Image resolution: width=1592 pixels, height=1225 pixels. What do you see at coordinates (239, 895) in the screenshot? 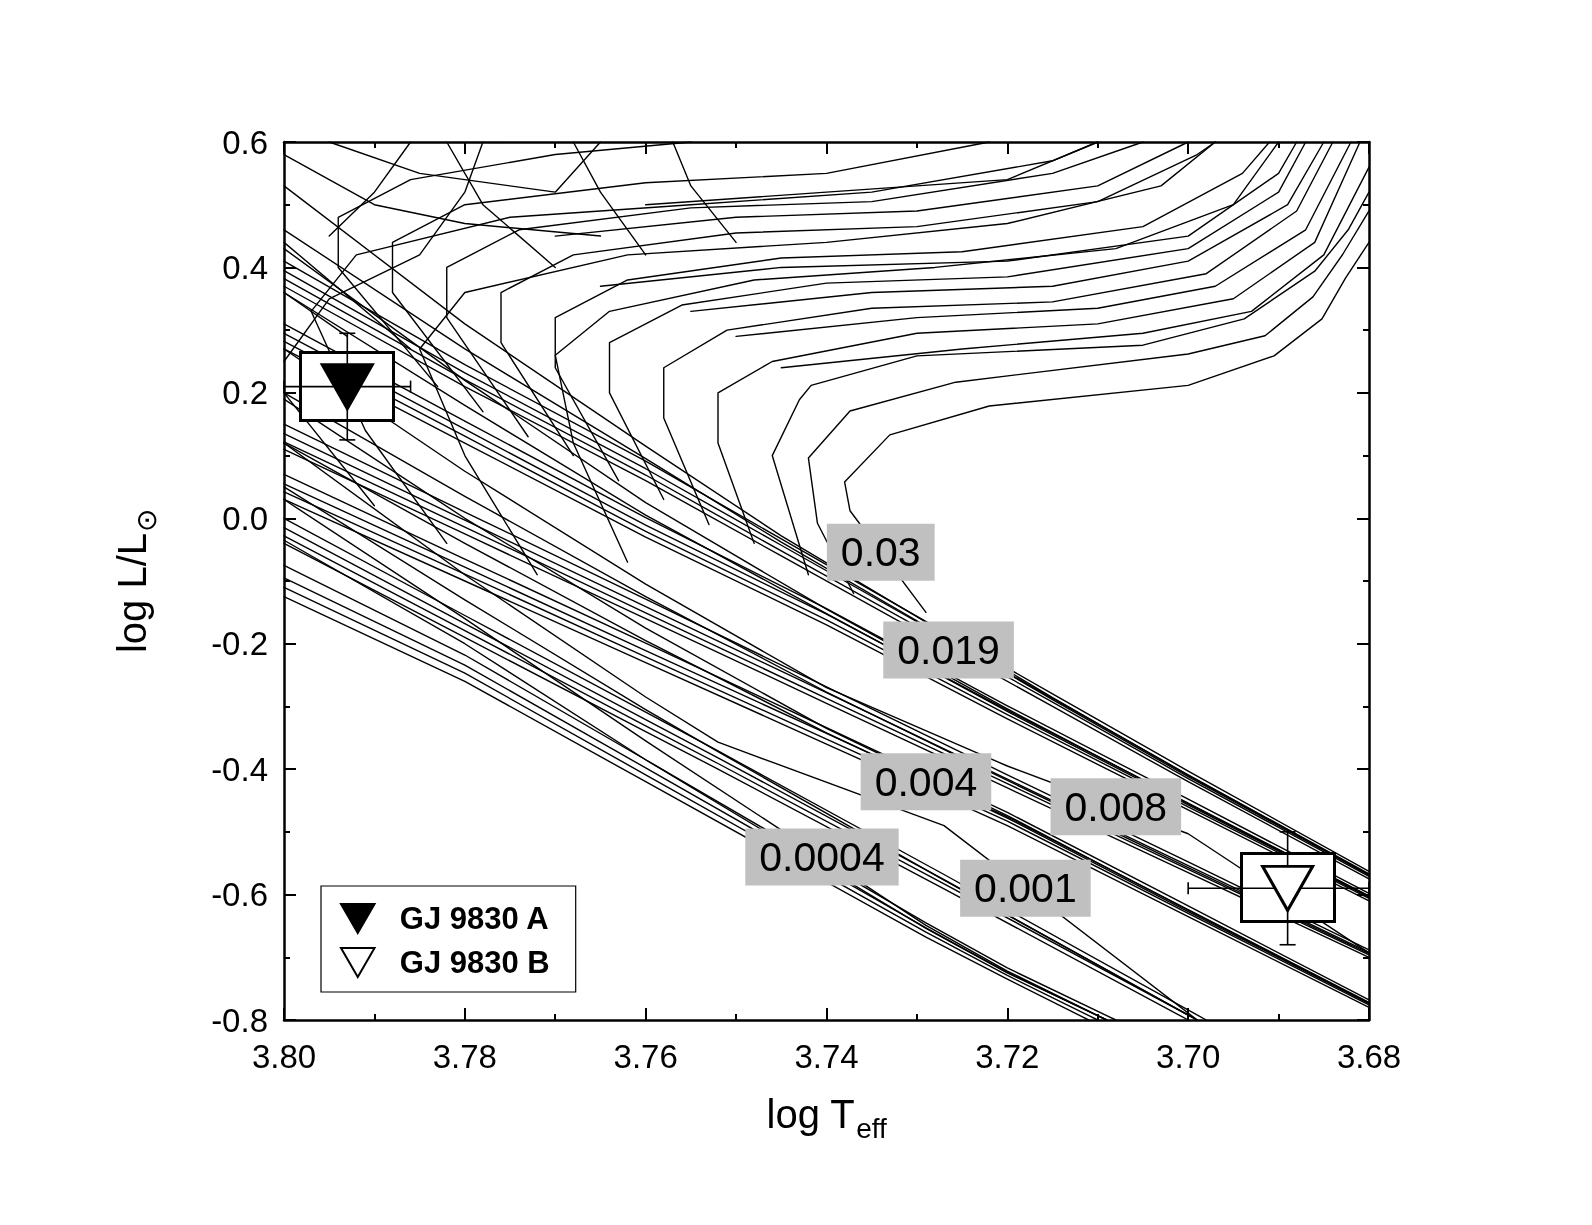
I see `y-tick-label: -0.6` at bounding box center [239, 895].